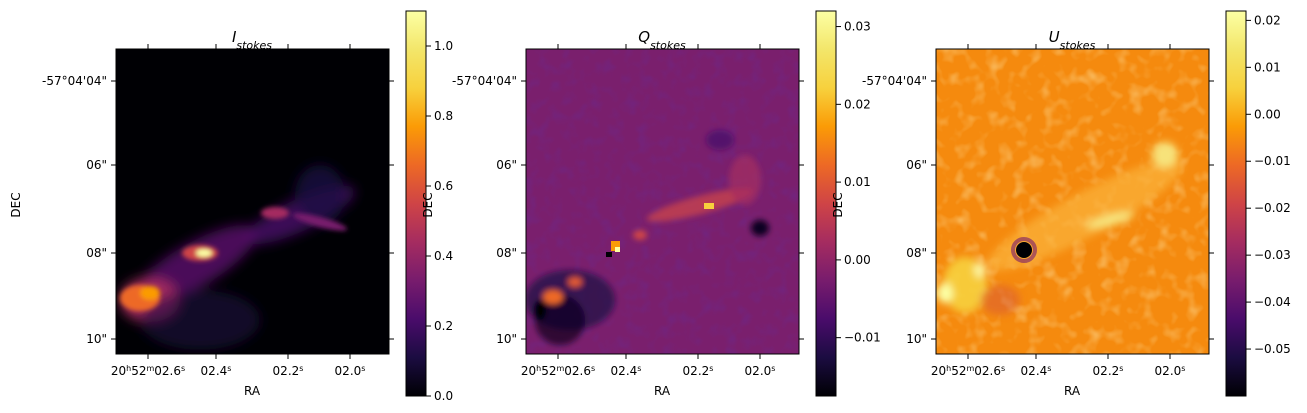 The image size is (1307, 413). I want to click on colorbar-tick-label-u: −0.03, so click(1272, 255).